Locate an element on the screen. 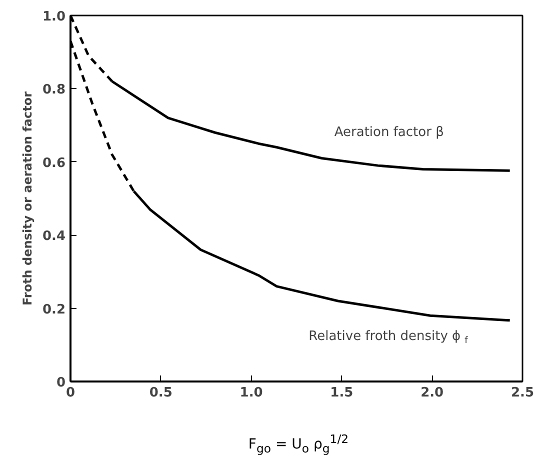 The image size is (547, 466). y-tick-label: 0.2 is located at coordinates (54, 310).